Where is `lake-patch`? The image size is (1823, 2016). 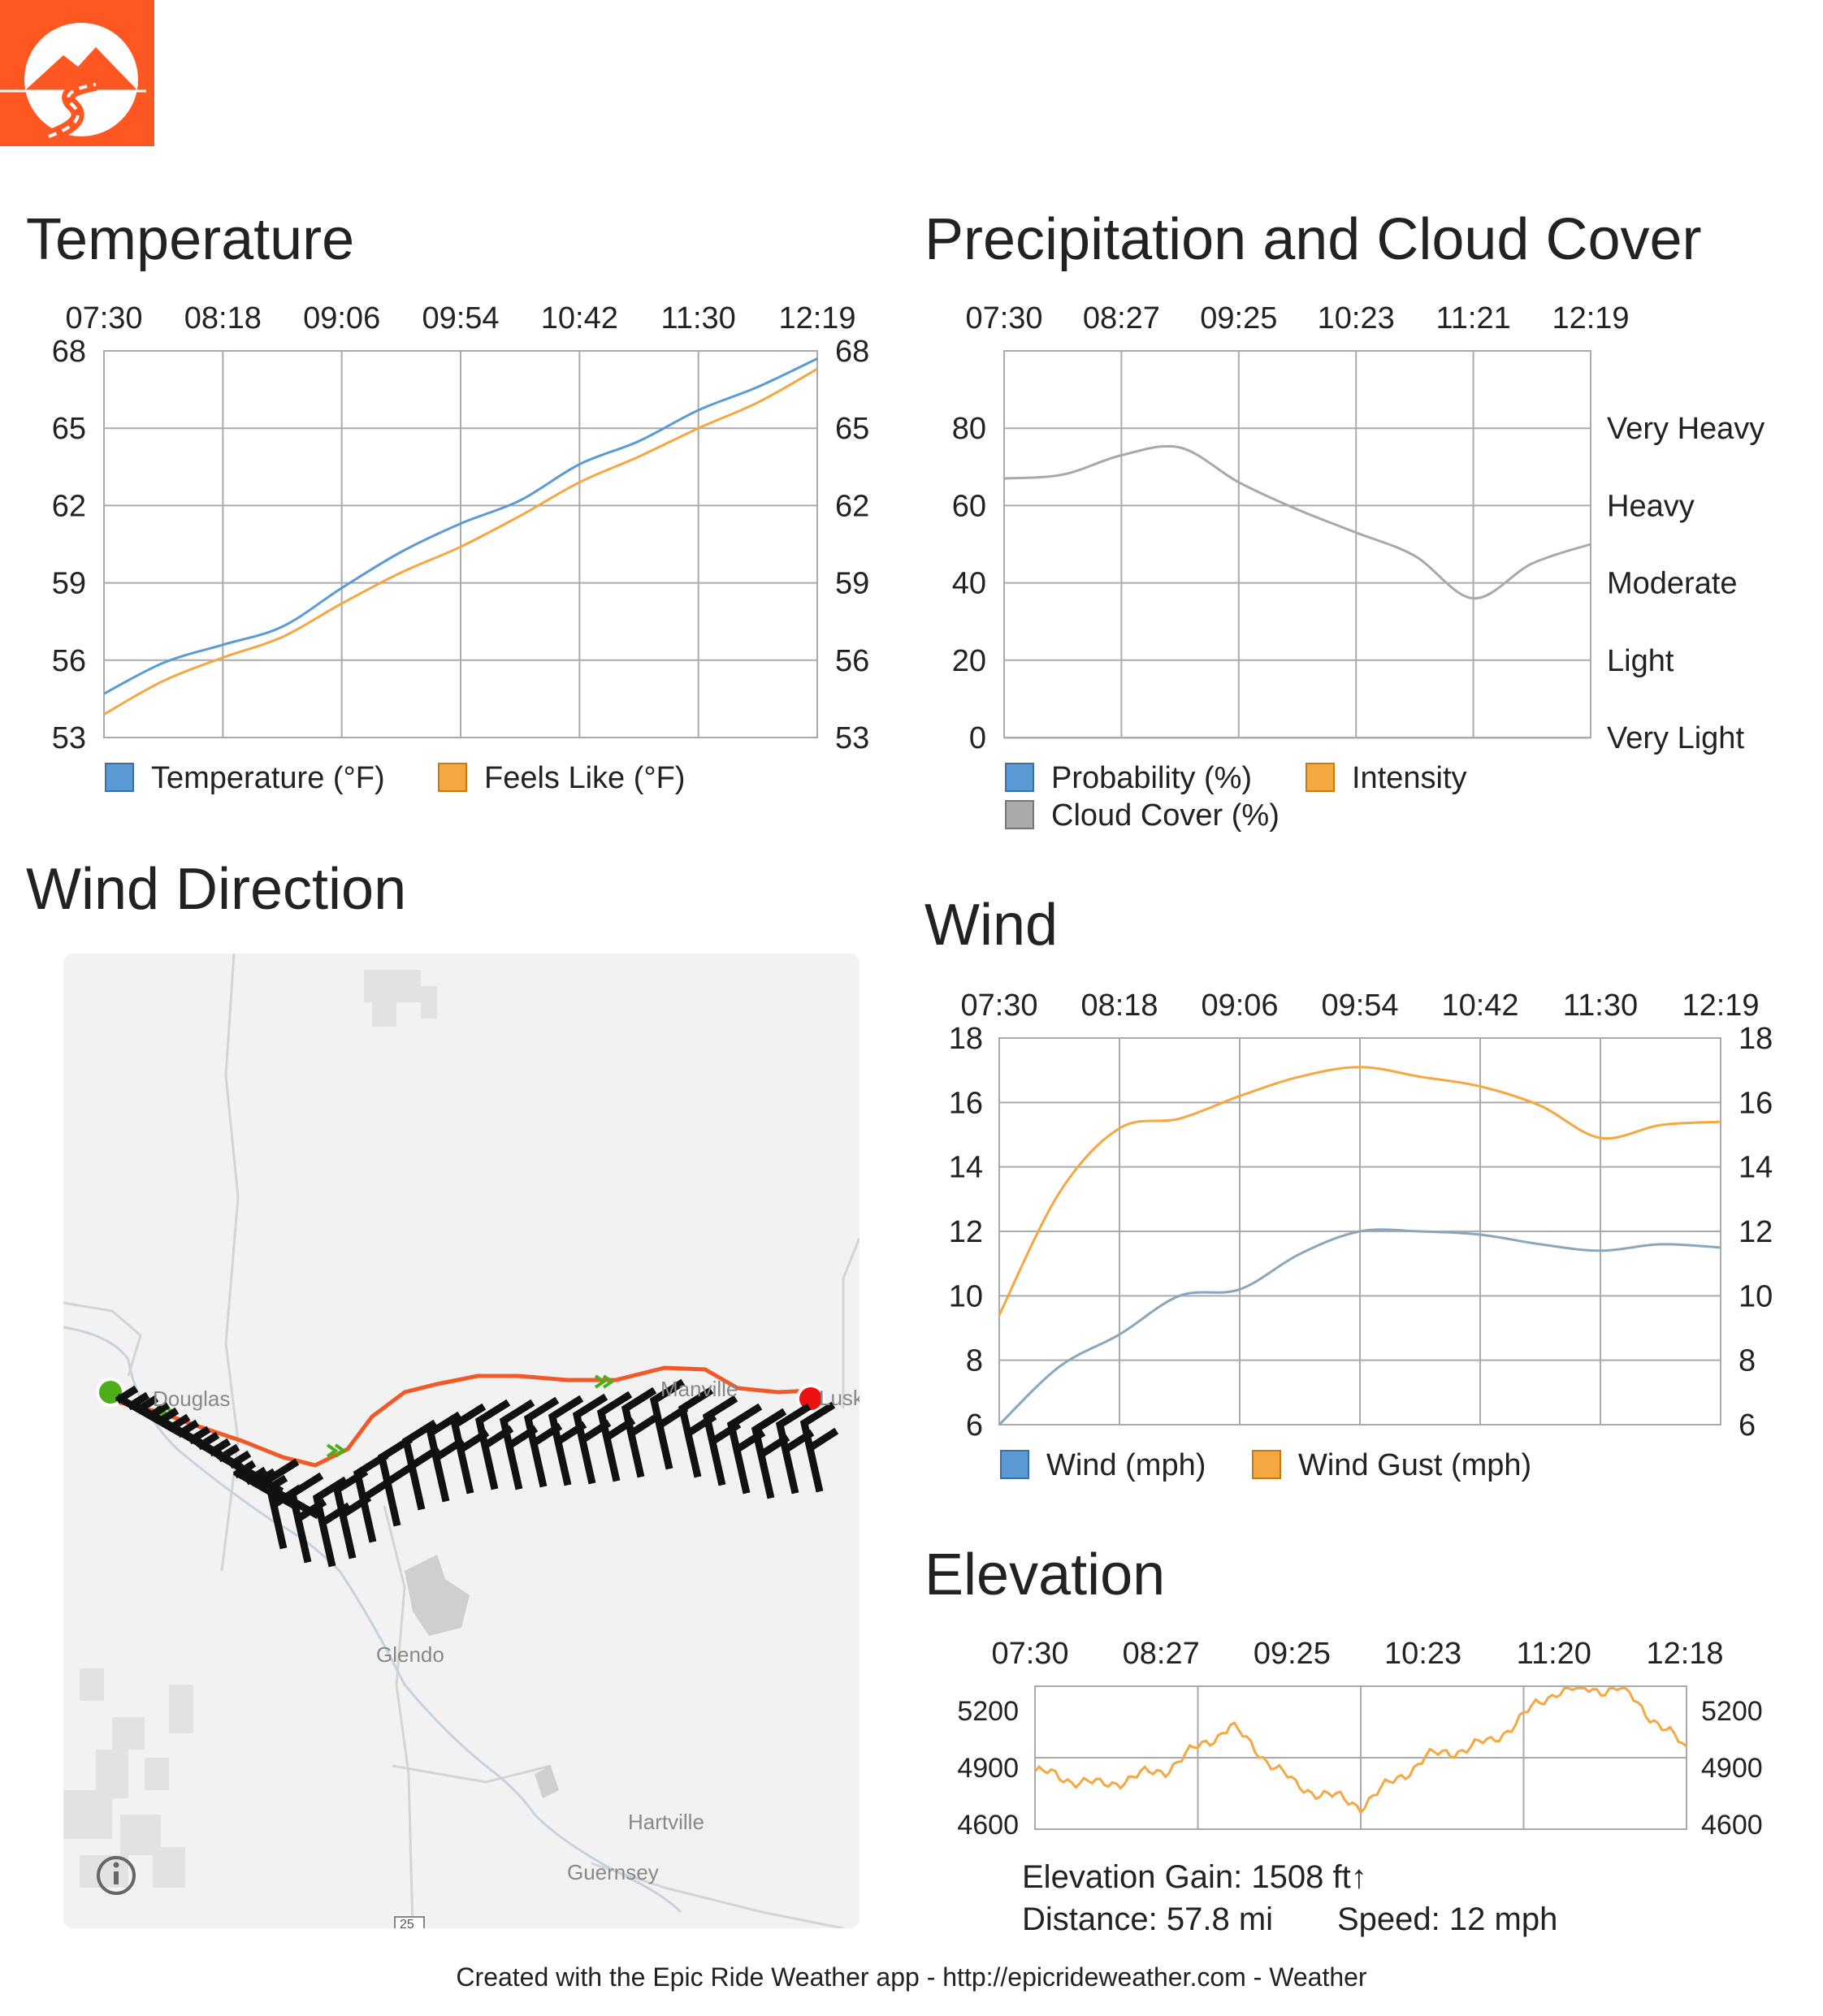
lake-patch is located at coordinates (547, 1782).